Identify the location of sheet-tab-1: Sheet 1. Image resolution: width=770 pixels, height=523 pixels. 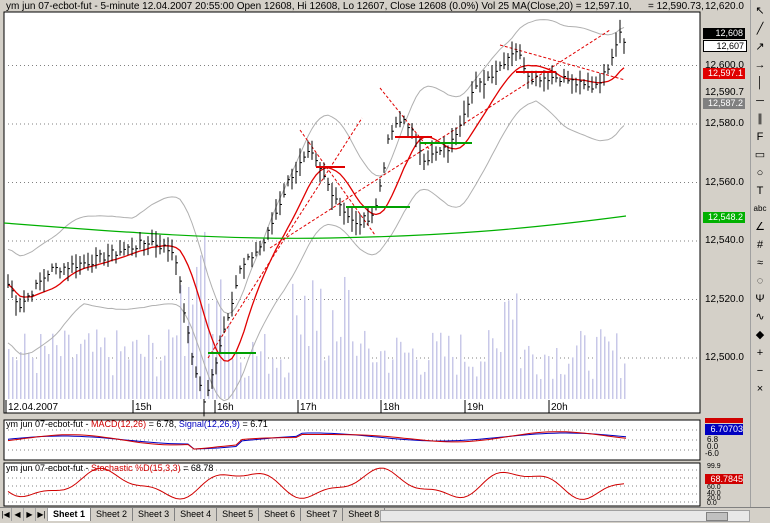
(70, 514).